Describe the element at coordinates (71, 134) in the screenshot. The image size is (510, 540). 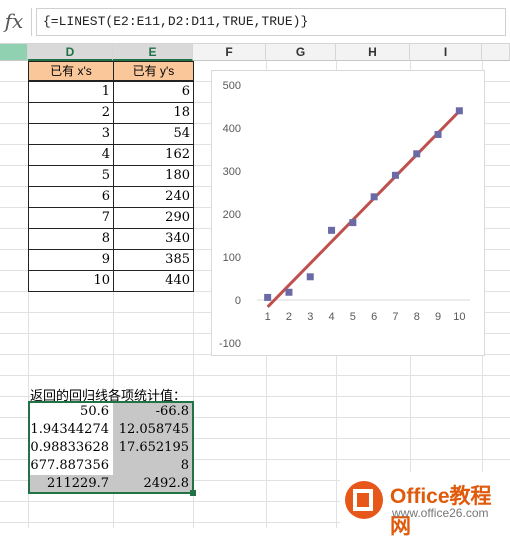
I see `x-value-cell: 3` at that location.